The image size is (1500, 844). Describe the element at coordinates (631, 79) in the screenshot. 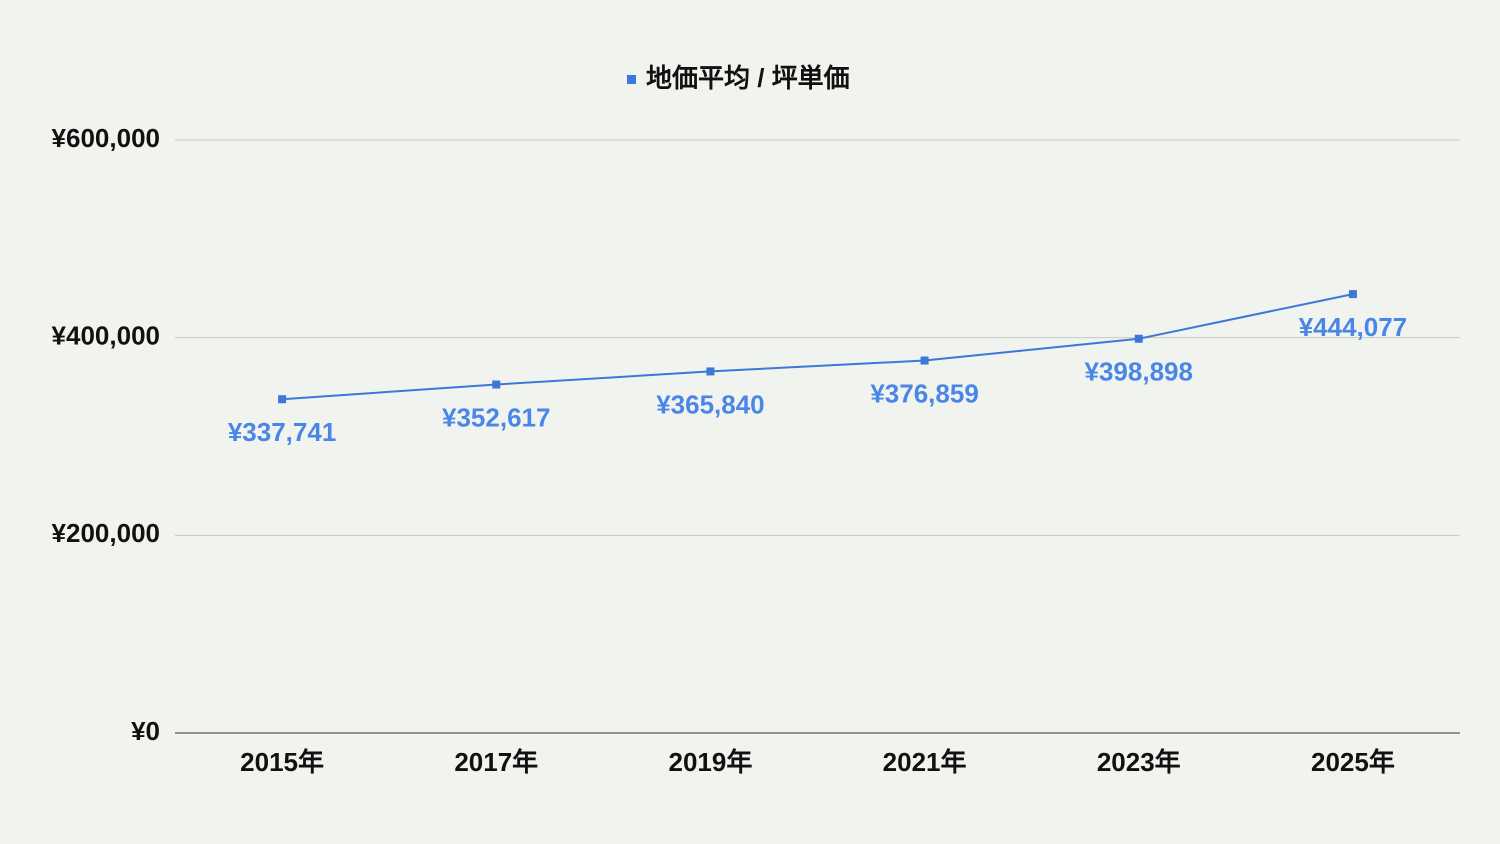

I see `legend-marker` at that location.